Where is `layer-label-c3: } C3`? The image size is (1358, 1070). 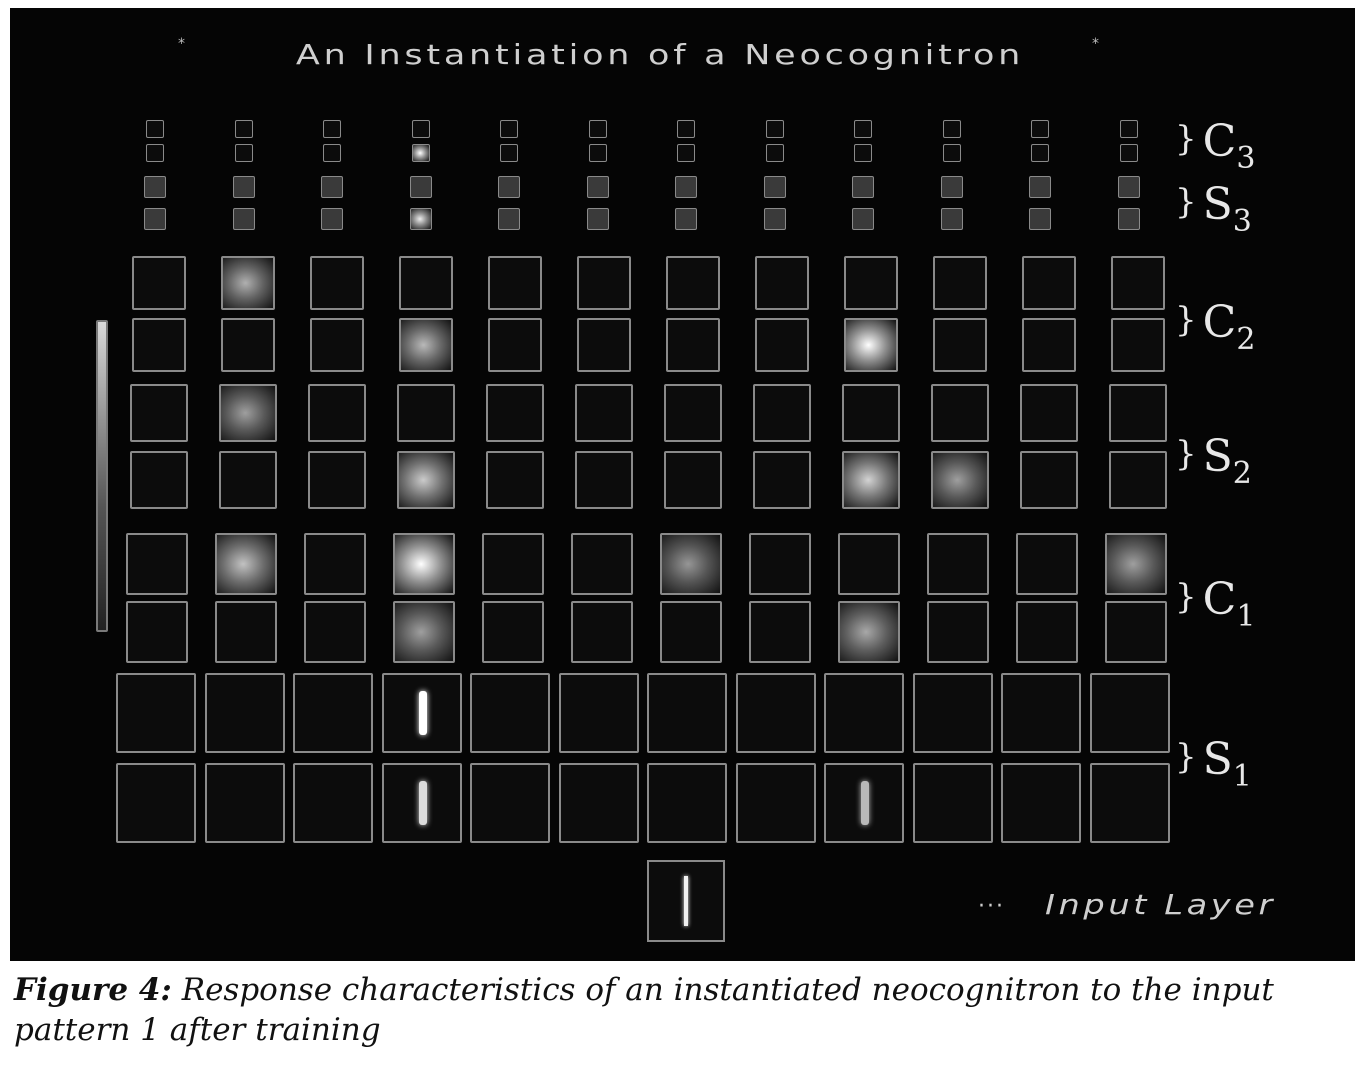 layer-label-c3: } C3 is located at coordinates (1215, 146).